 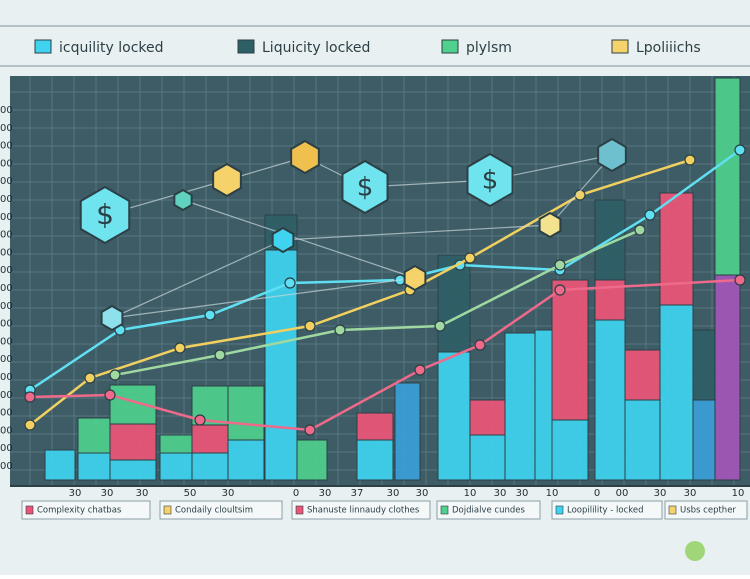 What do you see at coordinates (296, 493) in the screenshot?
I see `x-tick-label: 0` at bounding box center [296, 493].